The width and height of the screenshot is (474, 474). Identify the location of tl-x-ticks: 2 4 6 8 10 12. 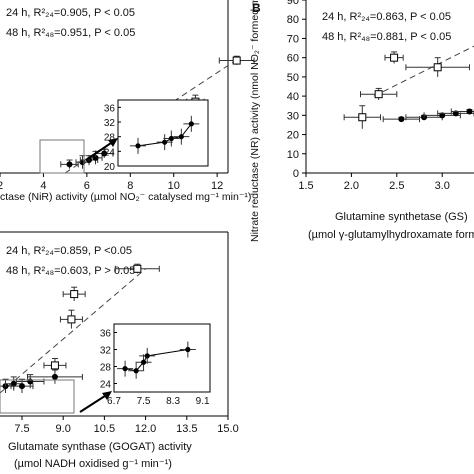
(111, 182).